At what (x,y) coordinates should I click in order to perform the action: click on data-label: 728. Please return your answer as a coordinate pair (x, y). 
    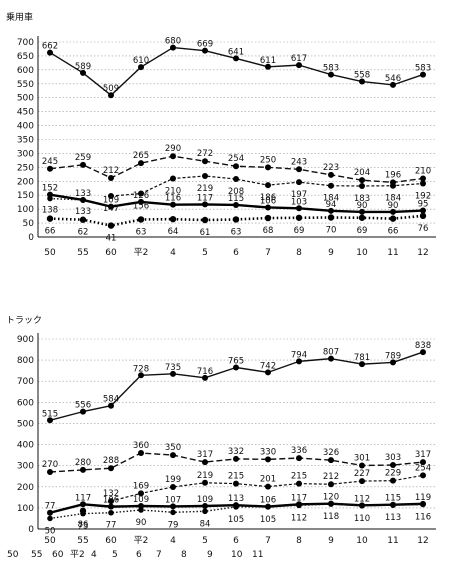
    Looking at the image, I should click on (141, 369).